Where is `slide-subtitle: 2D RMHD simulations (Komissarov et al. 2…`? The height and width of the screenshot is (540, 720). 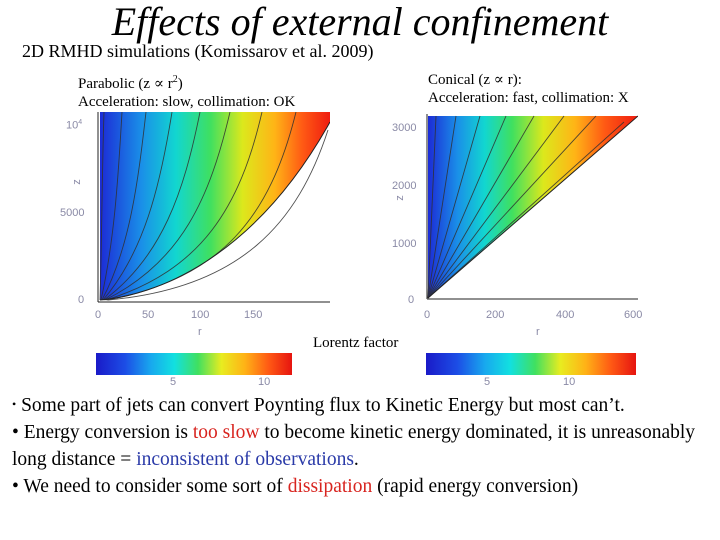
slide-subtitle: 2D RMHD simulations (Komissarov et al. 2… is located at coordinates (198, 51).